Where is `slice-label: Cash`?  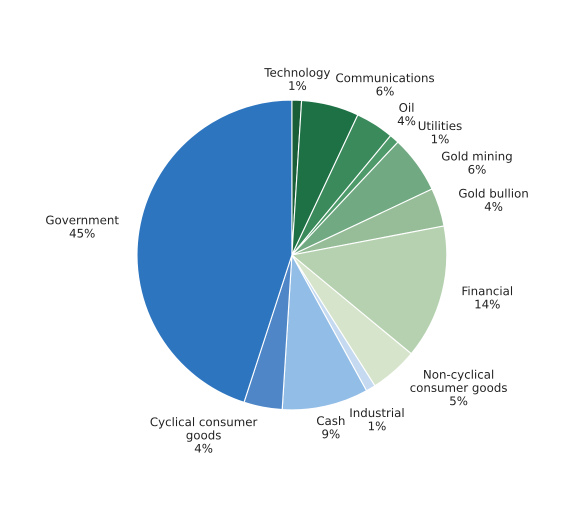
slice-label: Cash is located at coordinates (330, 421).